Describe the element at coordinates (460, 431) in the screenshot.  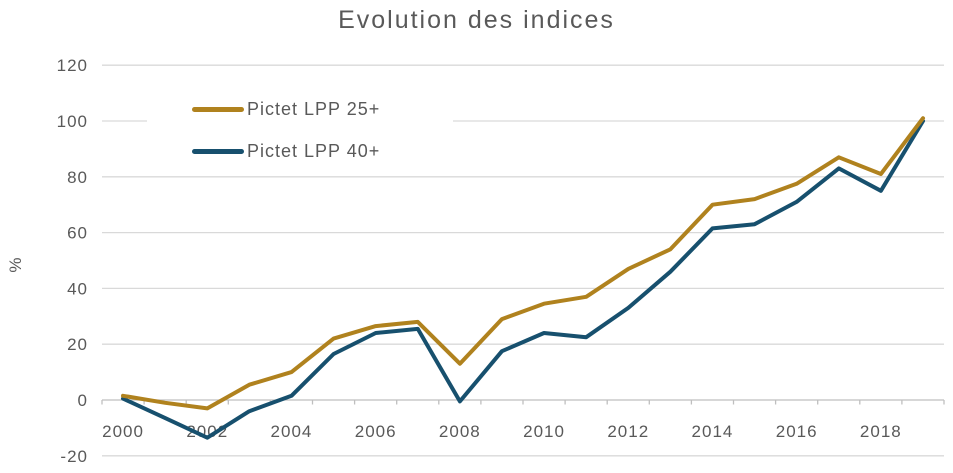
I see `x-tick-label: 2008` at that location.